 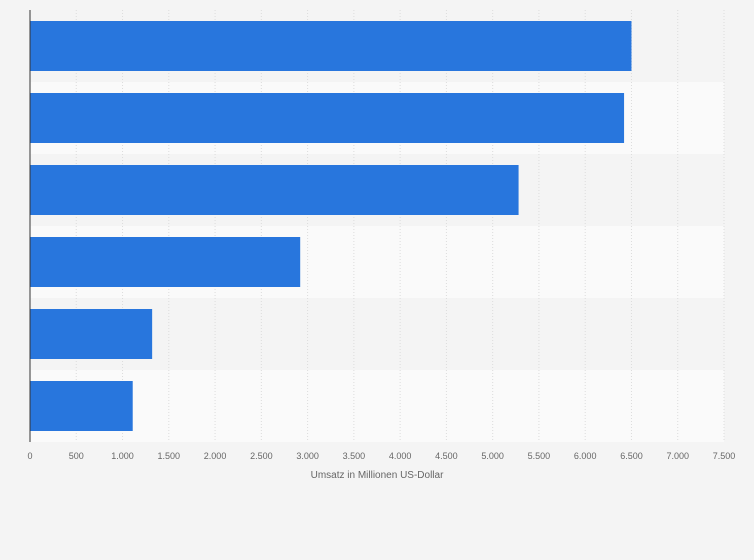 What do you see at coordinates (215, 456) in the screenshot?
I see `x-tick-label: 2.000` at bounding box center [215, 456].